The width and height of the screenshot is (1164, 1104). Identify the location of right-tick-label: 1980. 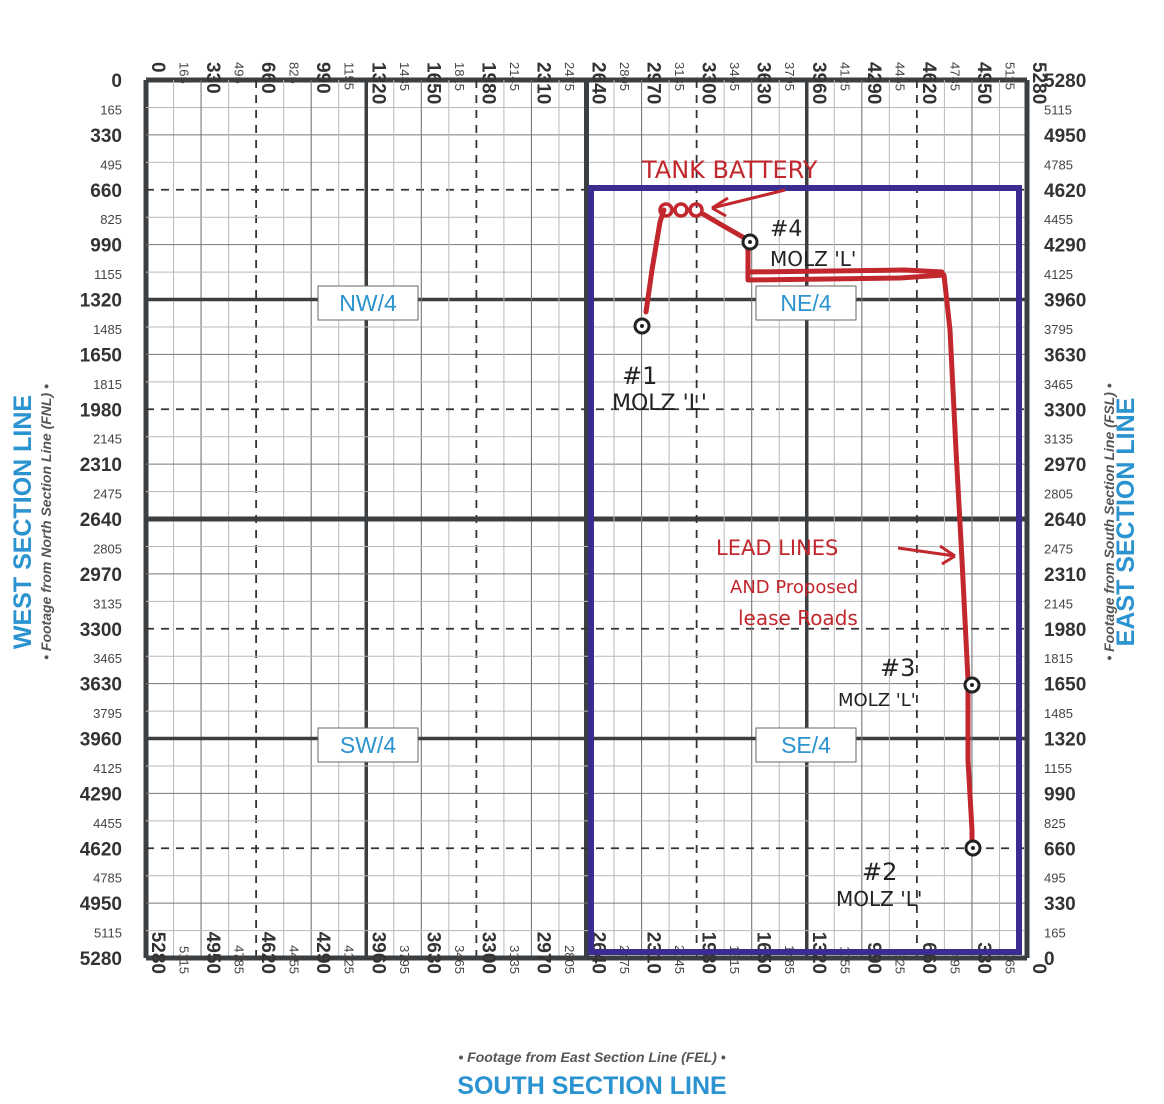
(1065, 630).